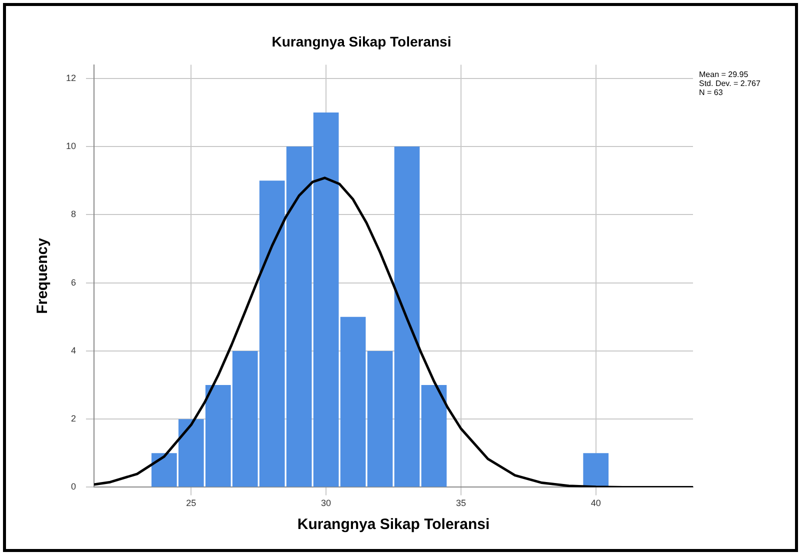 This screenshot has width=801, height=554. Describe the element at coordinates (730, 83) in the screenshot. I see `text: Std. Dev. = 2.767` at that location.